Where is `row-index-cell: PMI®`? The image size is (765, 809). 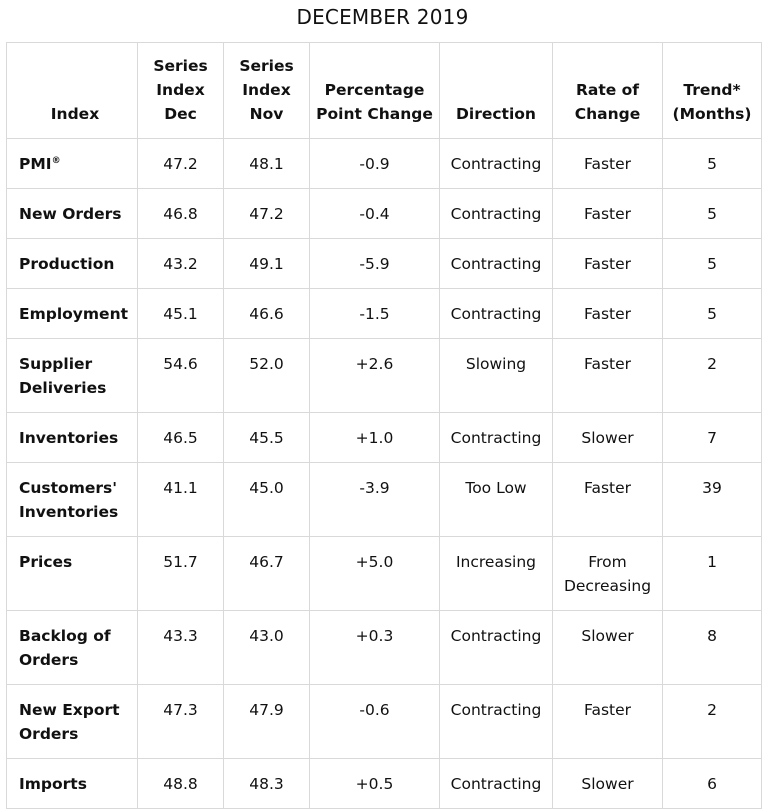 row-index-cell: PMI® is located at coordinates (72, 163).